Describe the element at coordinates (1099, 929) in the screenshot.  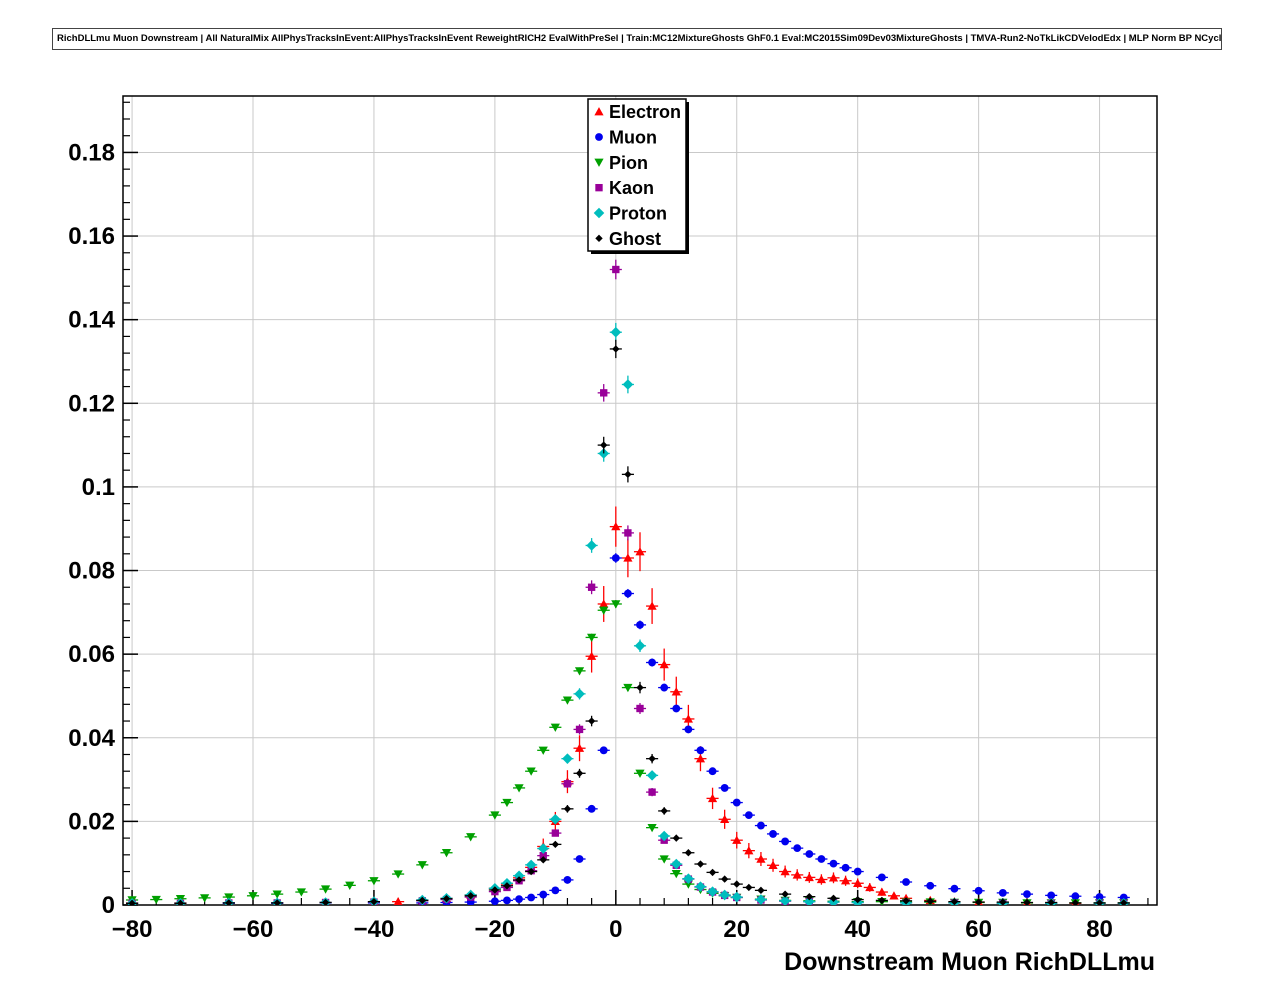
I see `svg-text: 80` at that location.